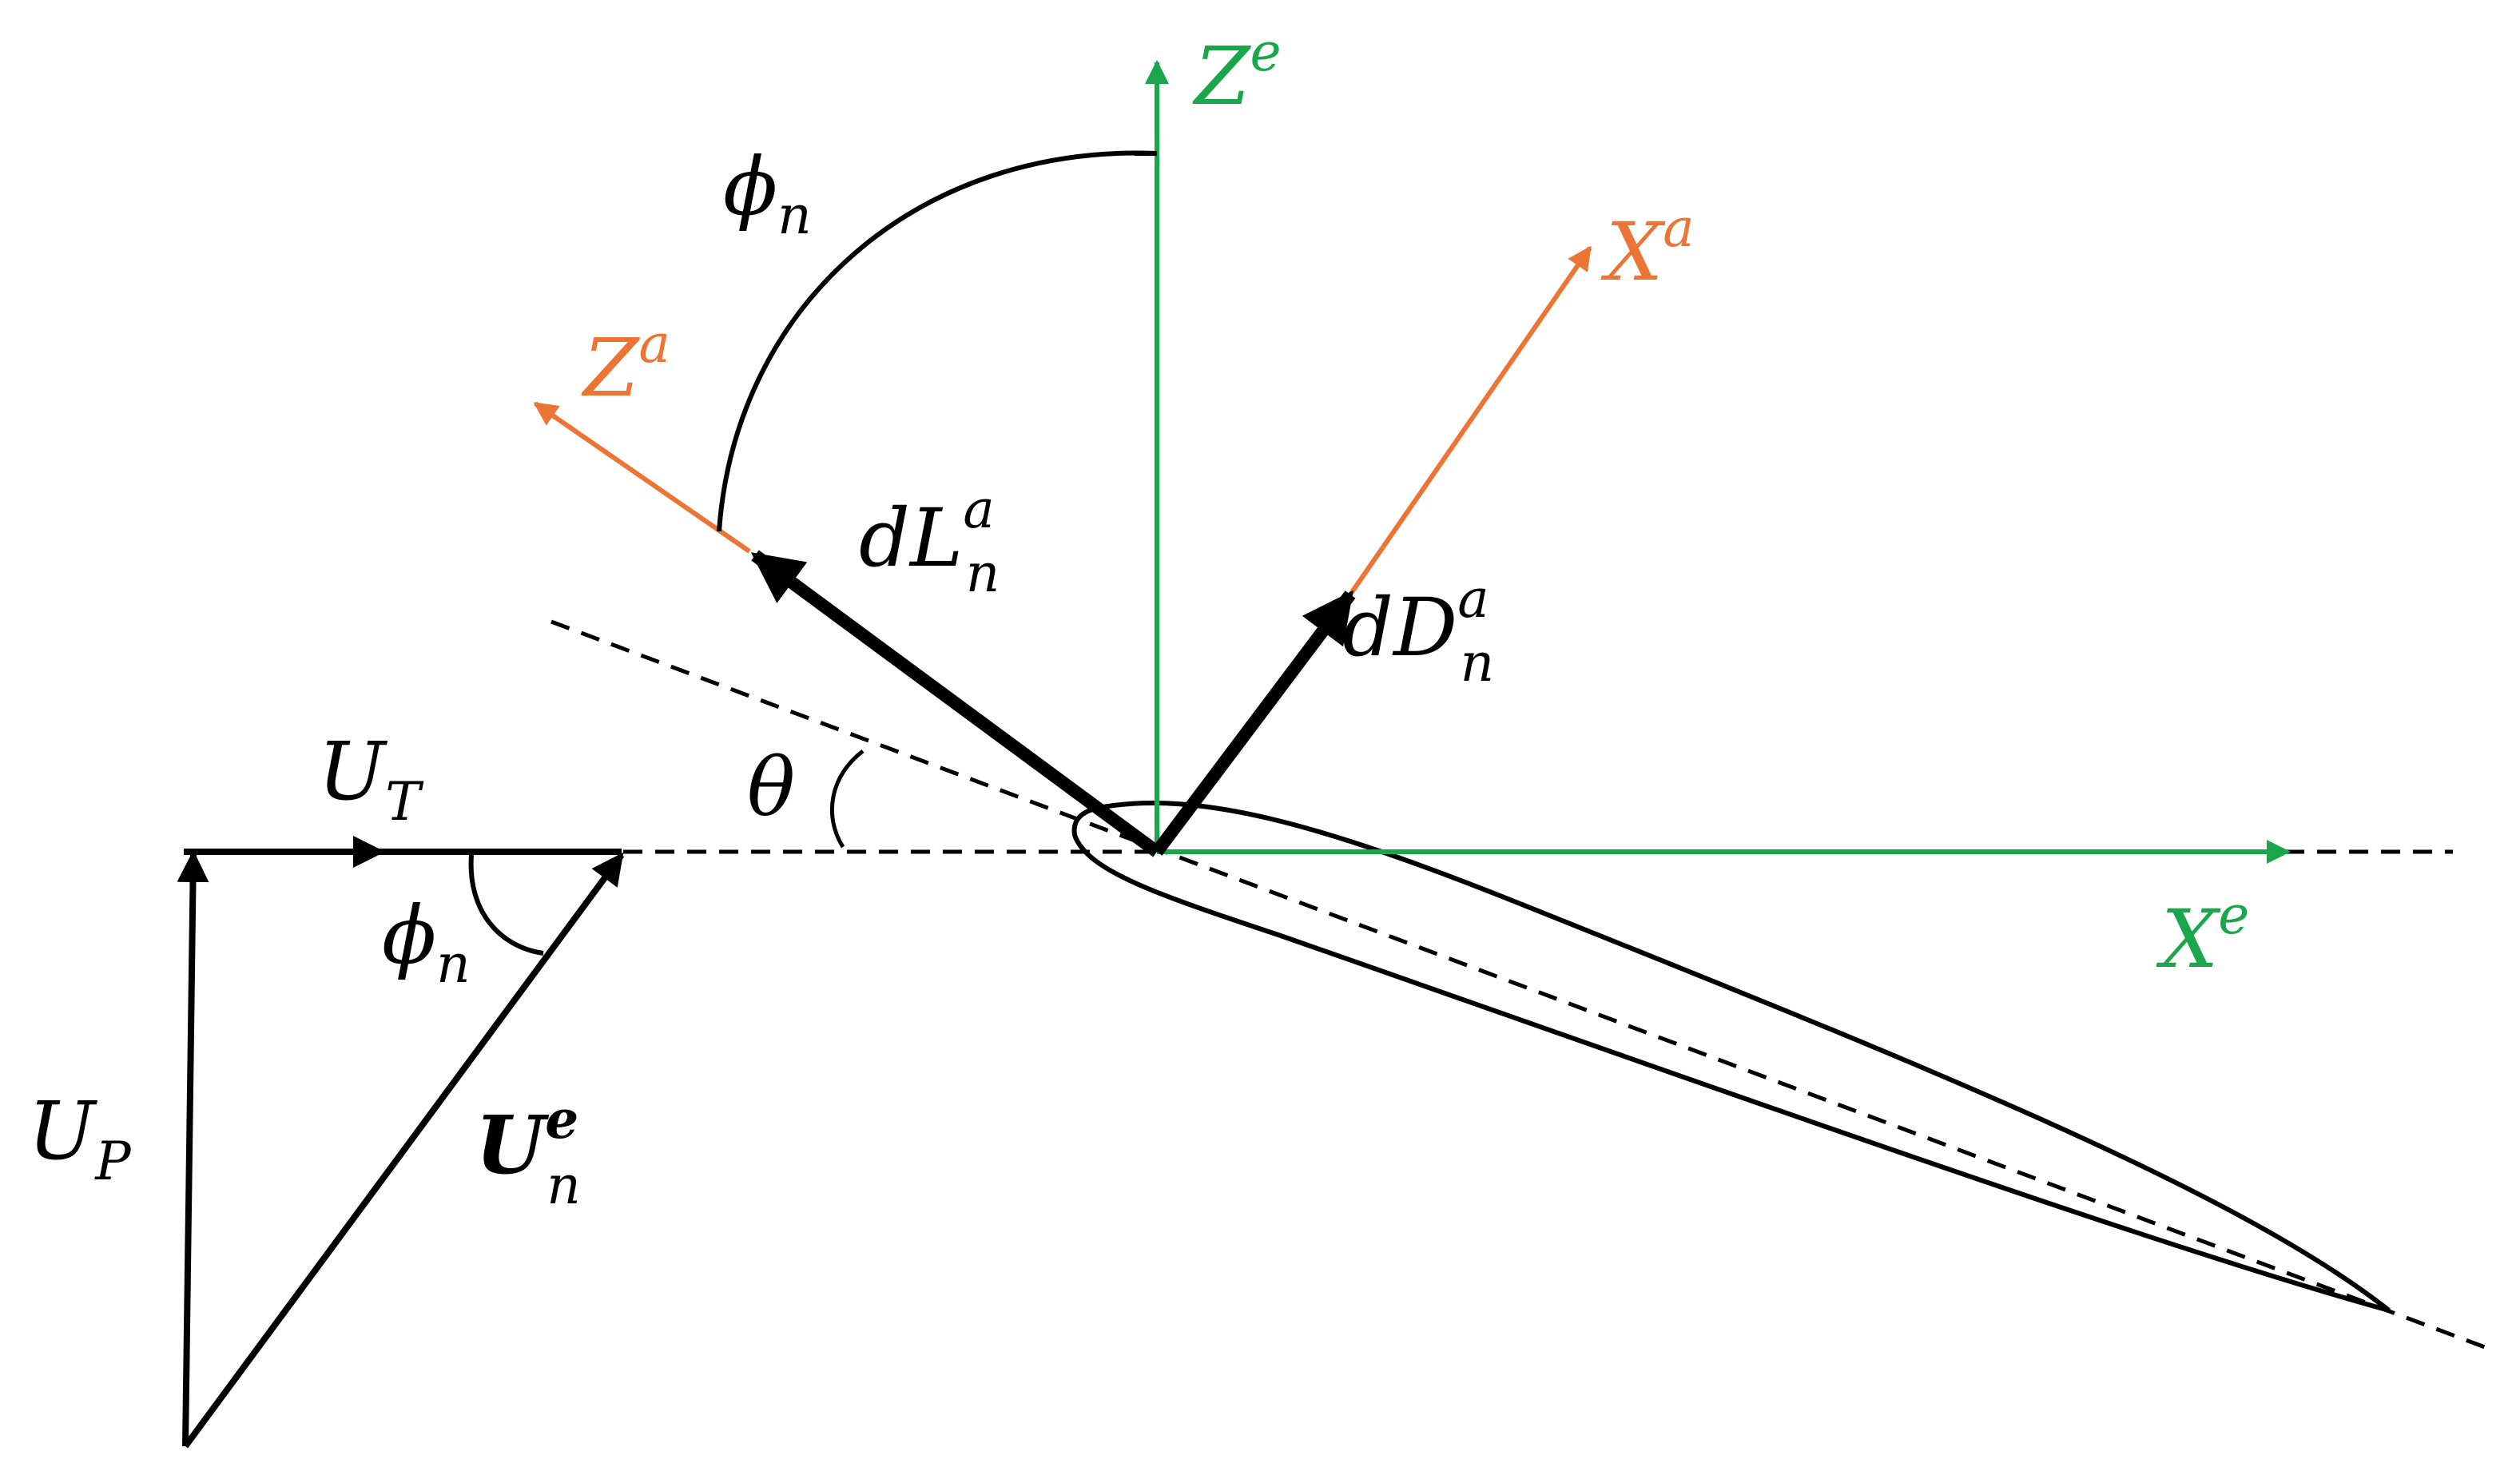 The image size is (2520, 1483). Describe the element at coordinates (426, 942) in the screenshot. I see `phi-bottom-label: ϕn` at that location.